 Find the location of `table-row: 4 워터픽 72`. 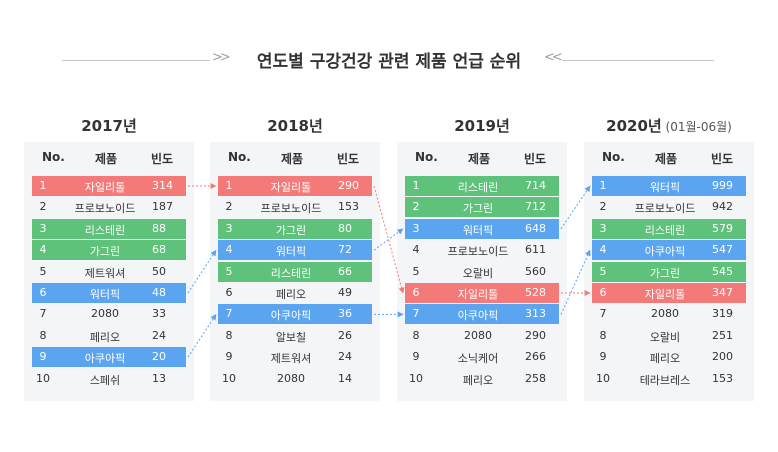

table-row: 4 워터픽 72 is located at coordinates (295, 250).